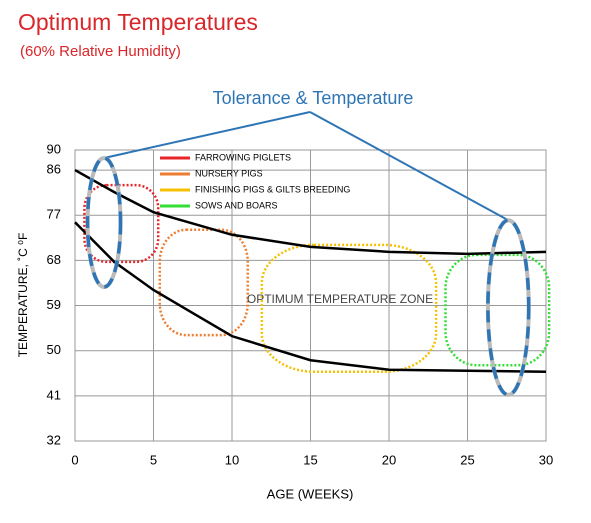 This screenshot has width=591, height=523. What do you see at coordinates (54, 349) in the screenshot?
I see `y-tick-label: 50` at bounding box center [54, 349].